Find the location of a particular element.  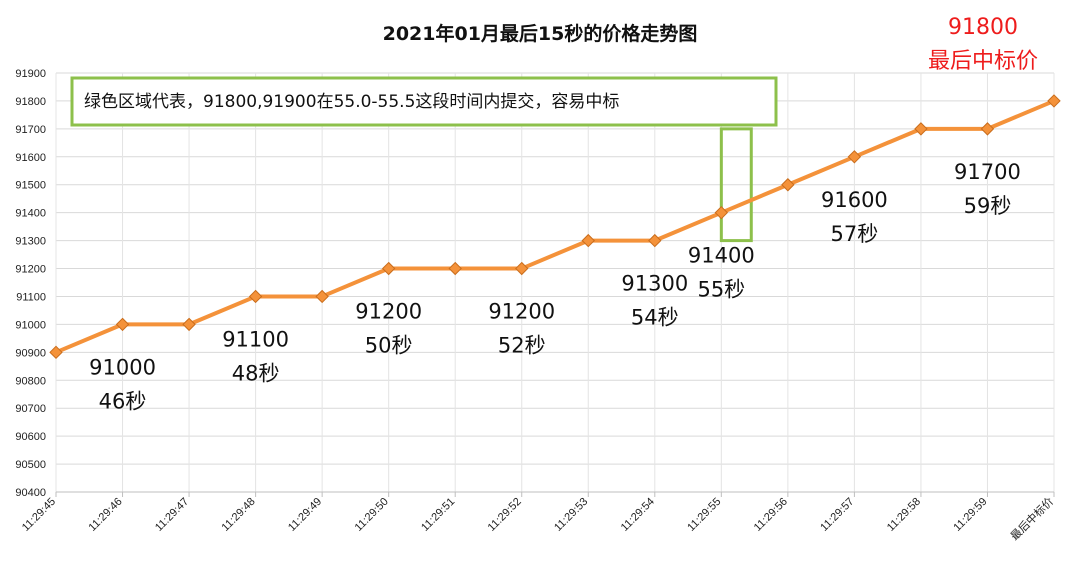

y-tick-label: 90600 is located at coordinates (30, 437).